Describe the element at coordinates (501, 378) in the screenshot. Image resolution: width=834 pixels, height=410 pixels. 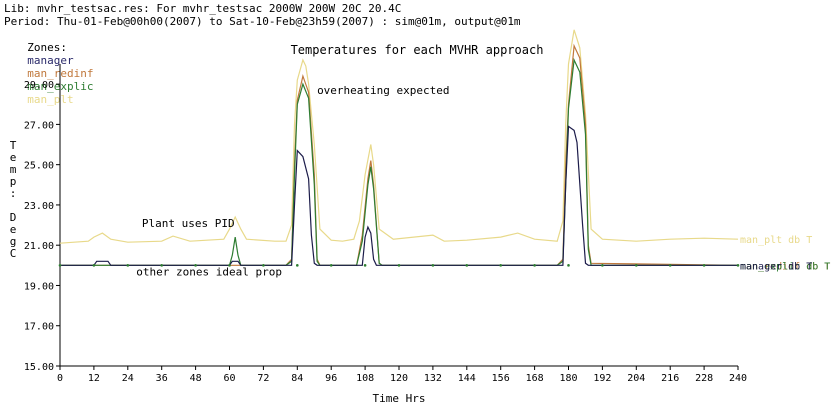
I see `x-tick-label: 156` at that location.